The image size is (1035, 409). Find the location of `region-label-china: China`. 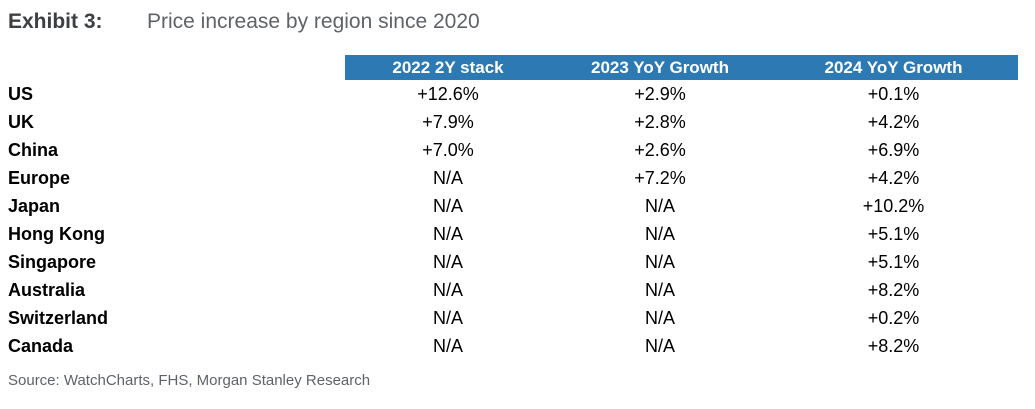

region-label-china: China is located at coordinates (33, 150).